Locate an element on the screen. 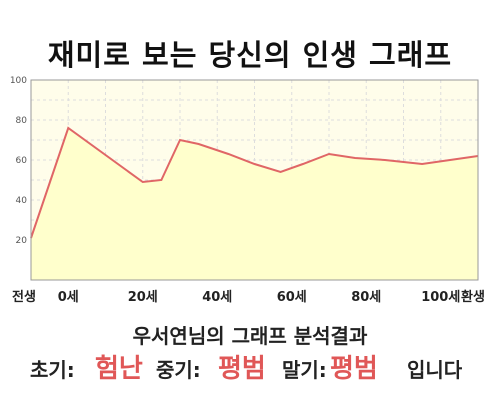  x-tick-label: 100세 is located at coordinates (440, 297).